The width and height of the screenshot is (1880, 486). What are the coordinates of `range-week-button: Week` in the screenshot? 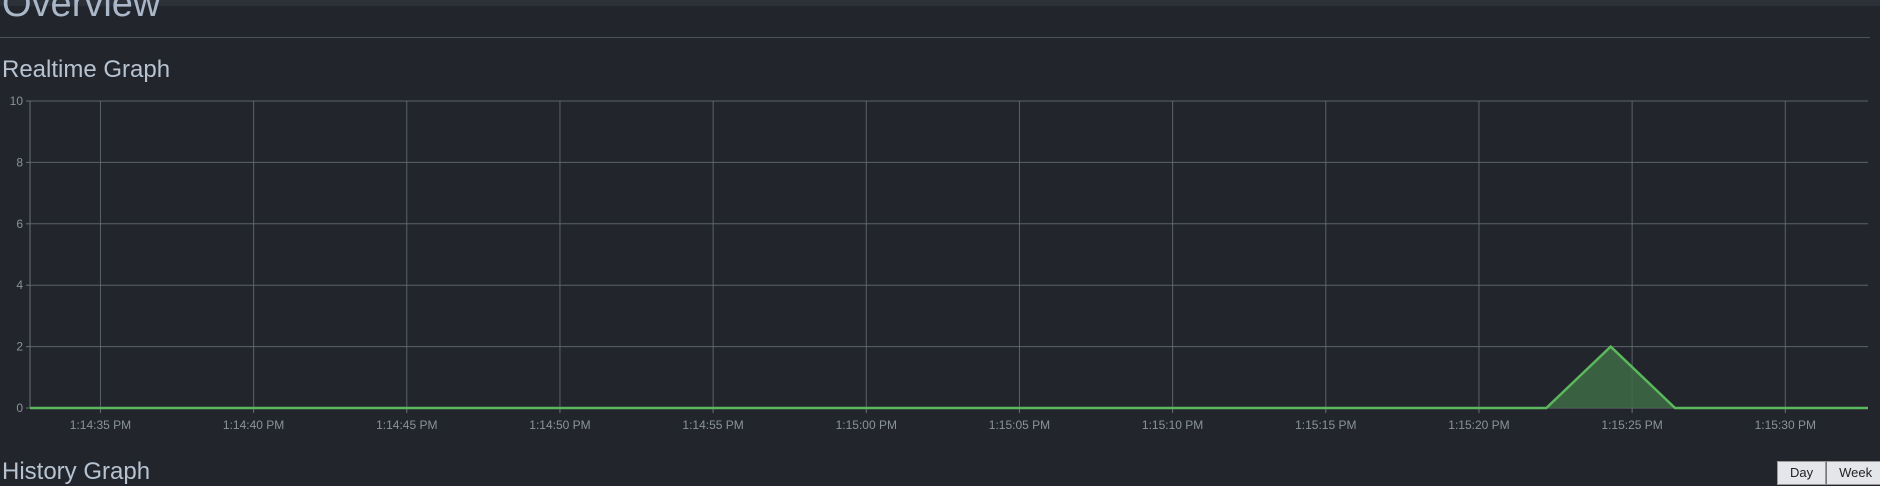 It's located at (1853, 473).